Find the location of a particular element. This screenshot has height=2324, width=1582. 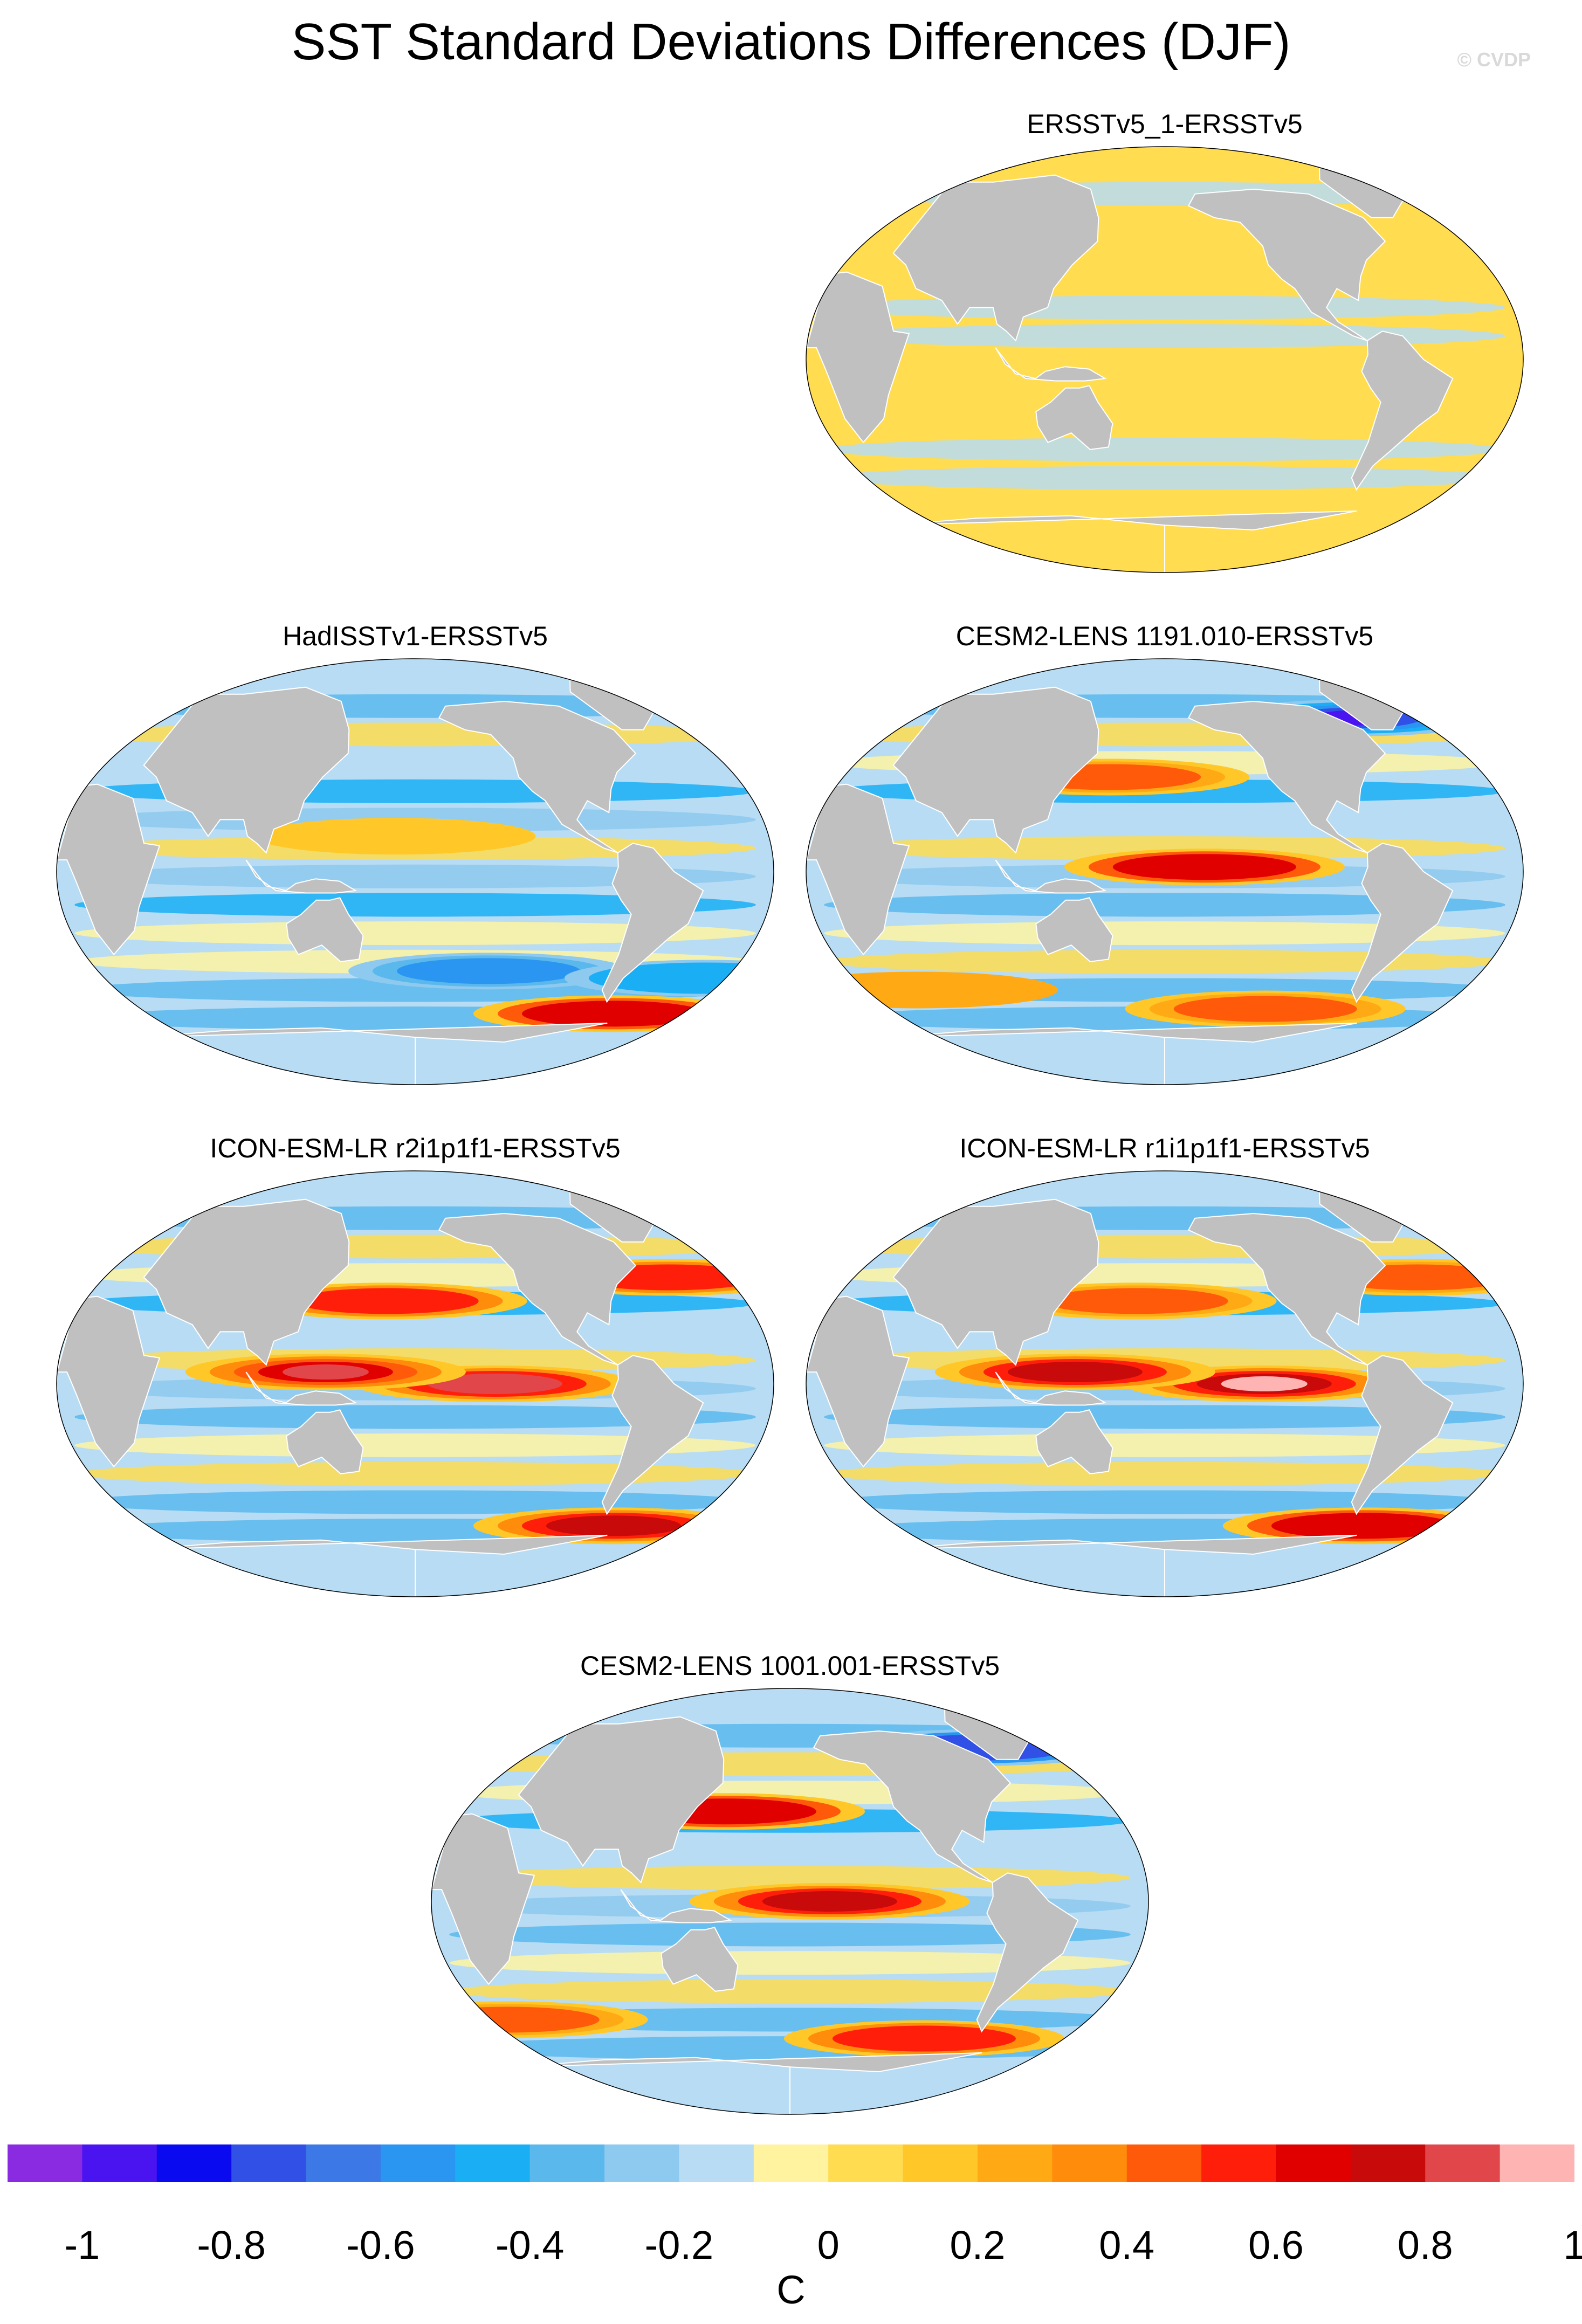

map-panel-icon-r2: ICON-ESM-LR r2i1p1f1-ERSSTv5 is located at coordinates (415, 1369).